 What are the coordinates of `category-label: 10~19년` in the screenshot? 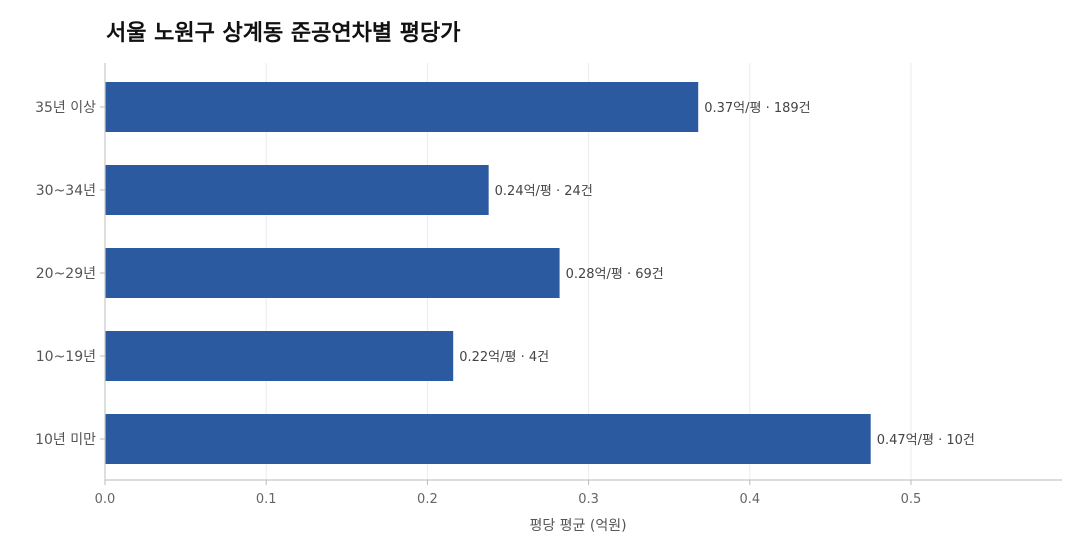 It's located at (66, 357).